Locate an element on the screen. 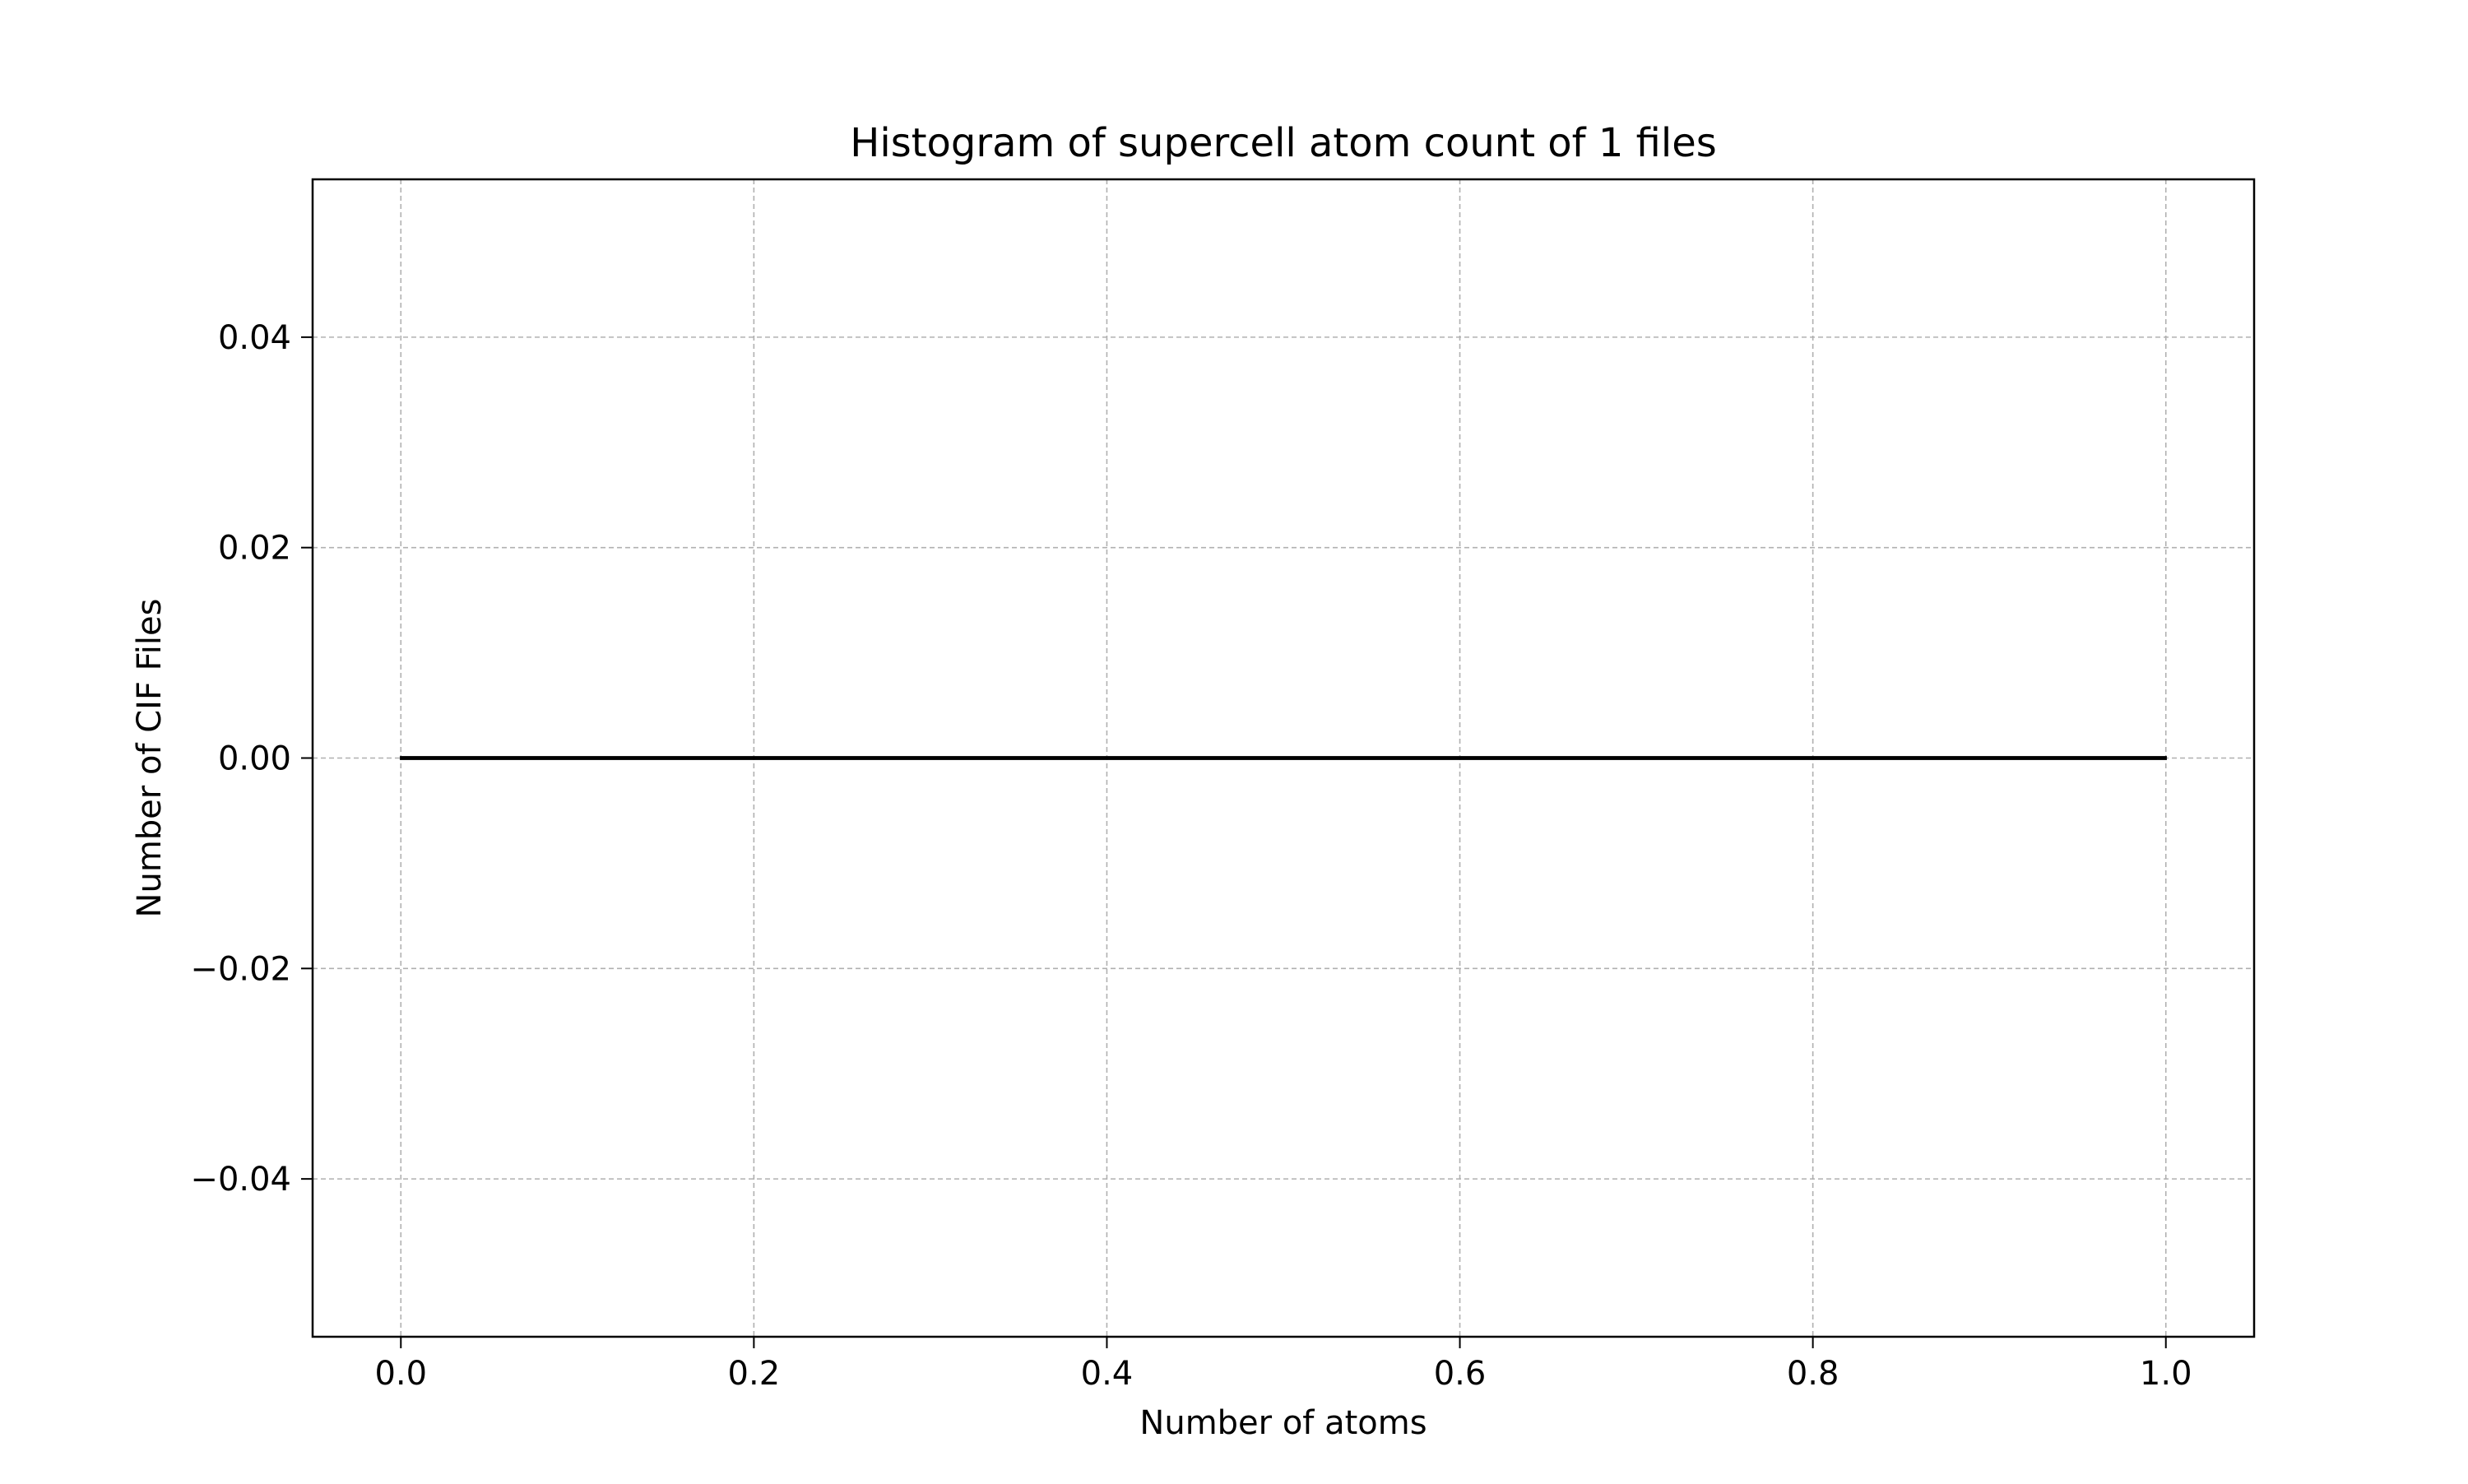  y-axis-label: Number of CIF Files is located at coordinates (150, 758).